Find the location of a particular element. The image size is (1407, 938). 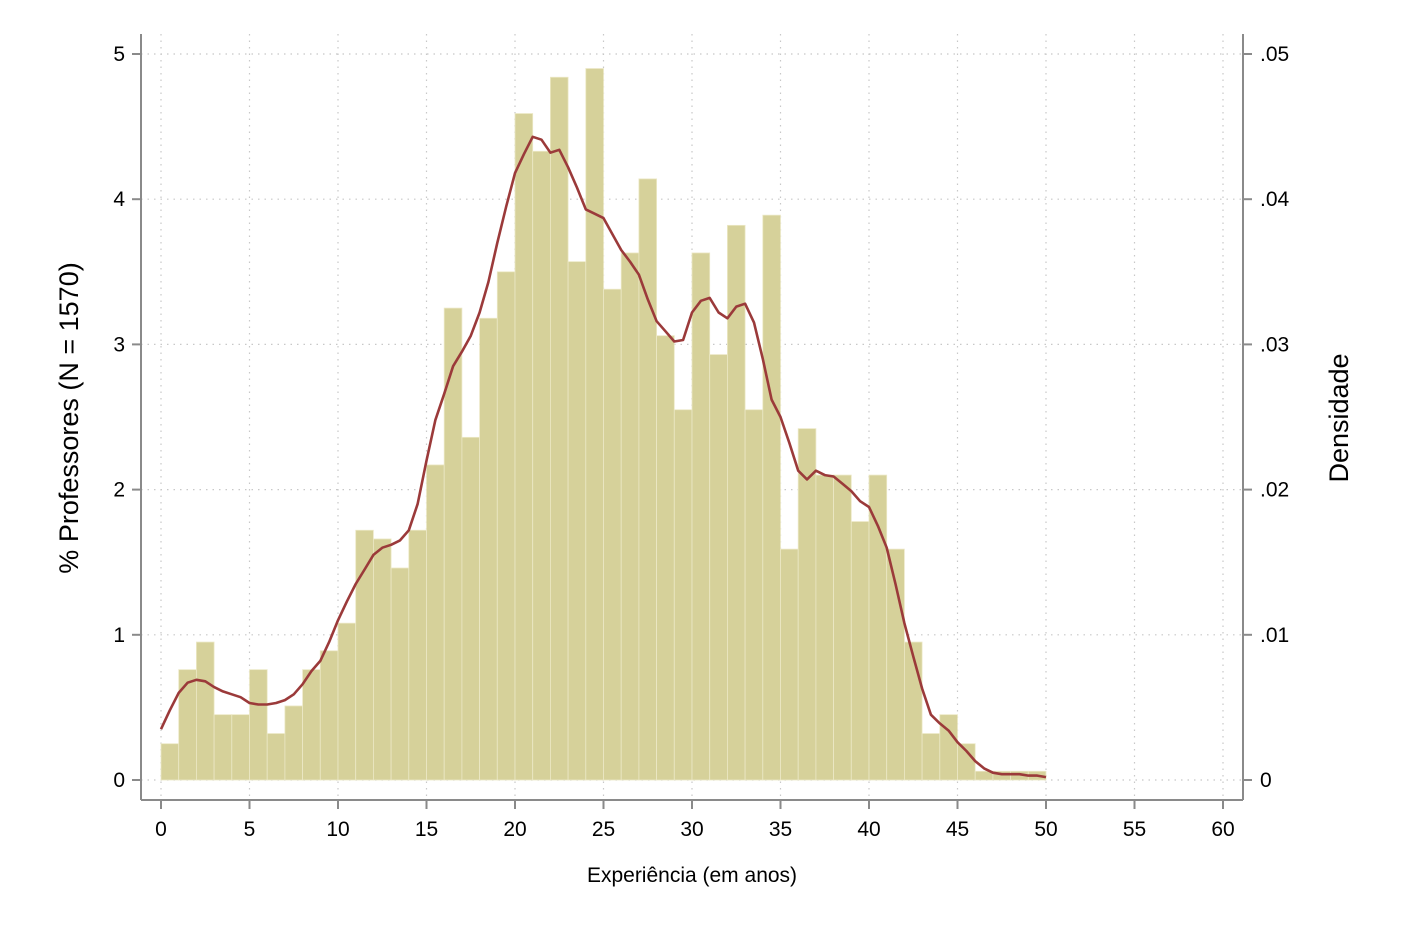

x-tick-label: 0 is located at coordinates (161, 829).